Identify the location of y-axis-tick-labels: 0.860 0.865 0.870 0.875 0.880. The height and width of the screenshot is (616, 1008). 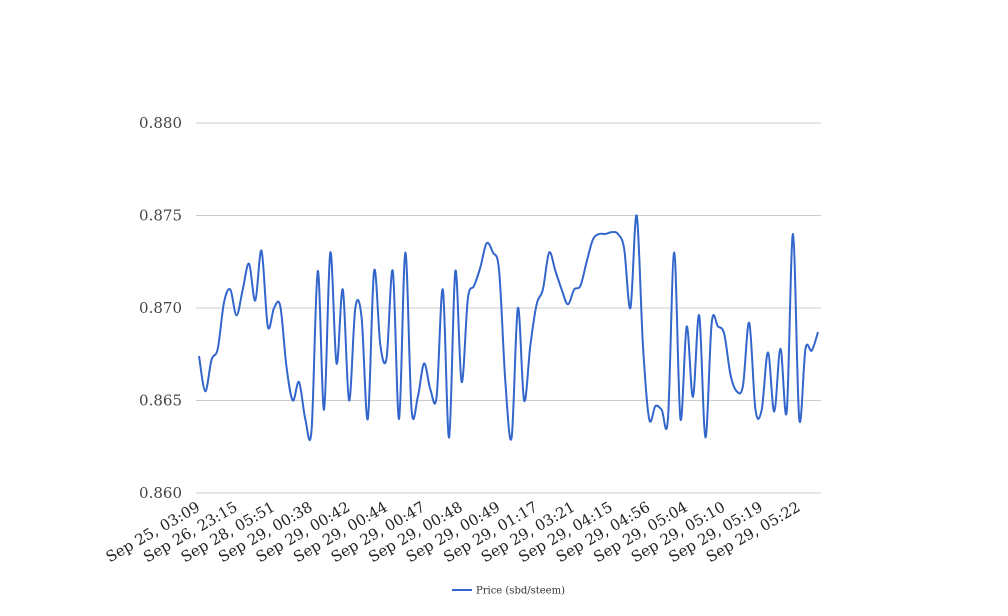
(160, 308).